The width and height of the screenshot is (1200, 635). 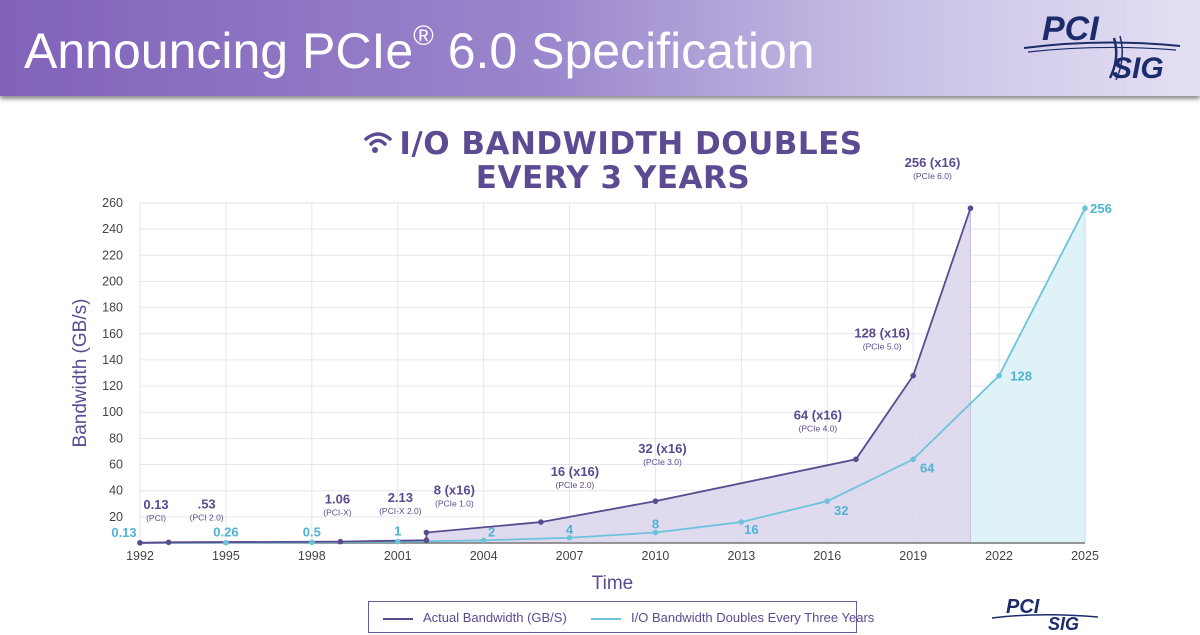 What do you see at coordinates (932, 176) in the screenshot?
I see `actual-data-sublabel: (PCIe 6.0)` at bounding box center [932, 176].